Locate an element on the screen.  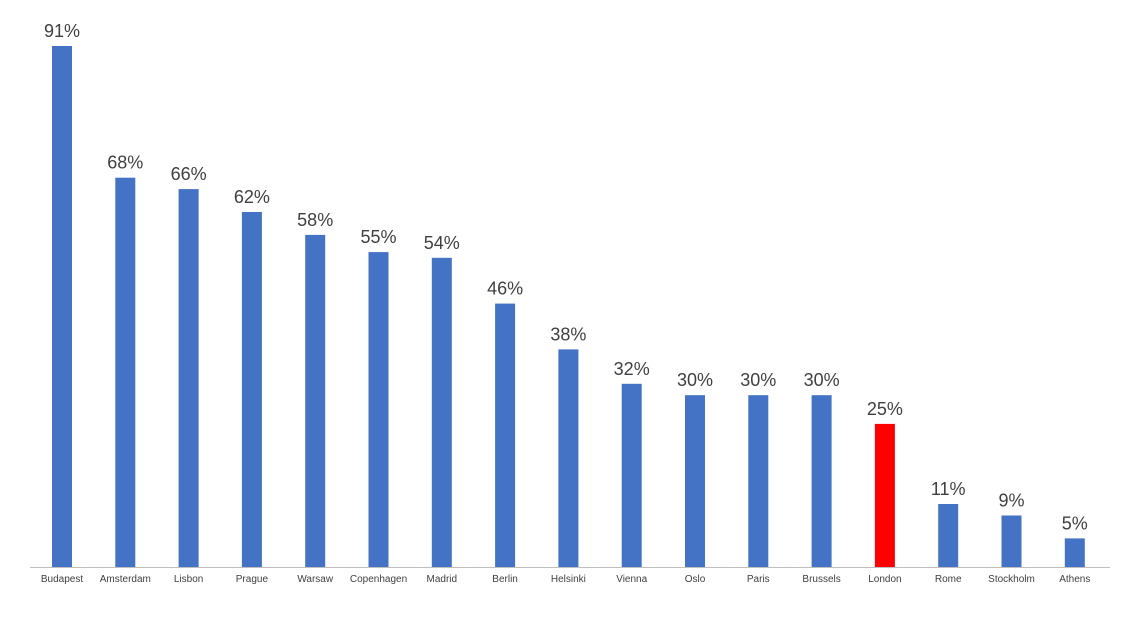
bar-warsaw is located at coordinates (315, 400).